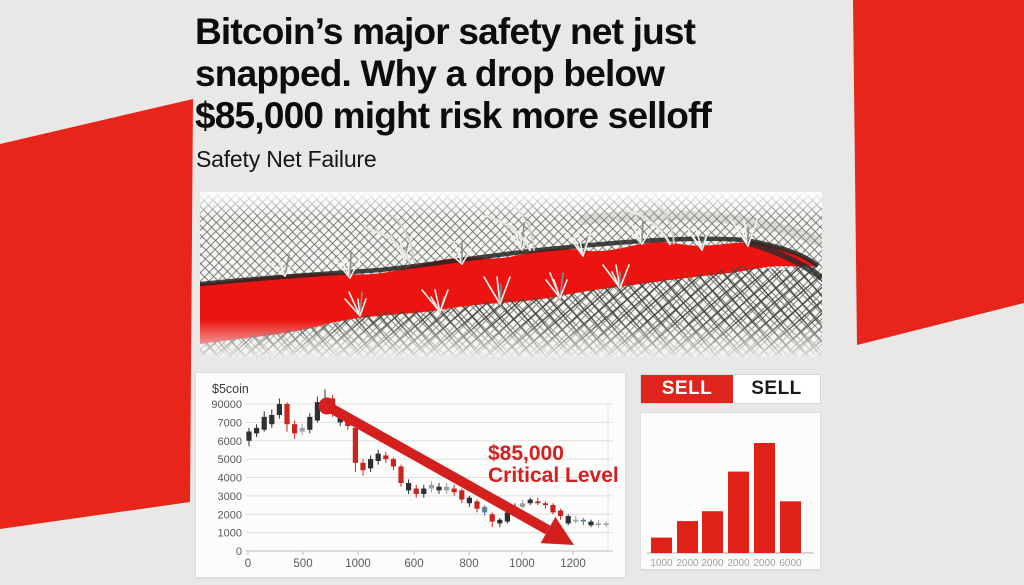 This screenshot has height=585, width=1024. What do you see at coordinates (512, 257) in the screenshot?
I see `frayed-strands` at bounding box center [512, 257].